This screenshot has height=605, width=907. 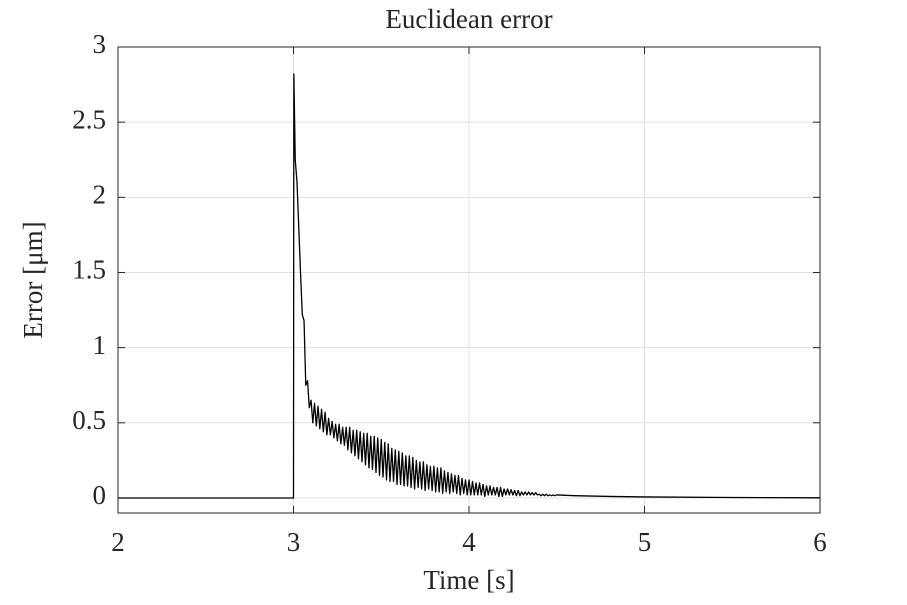 I want to click on y-tick-label: 2.5, so click(x=89, y=119).